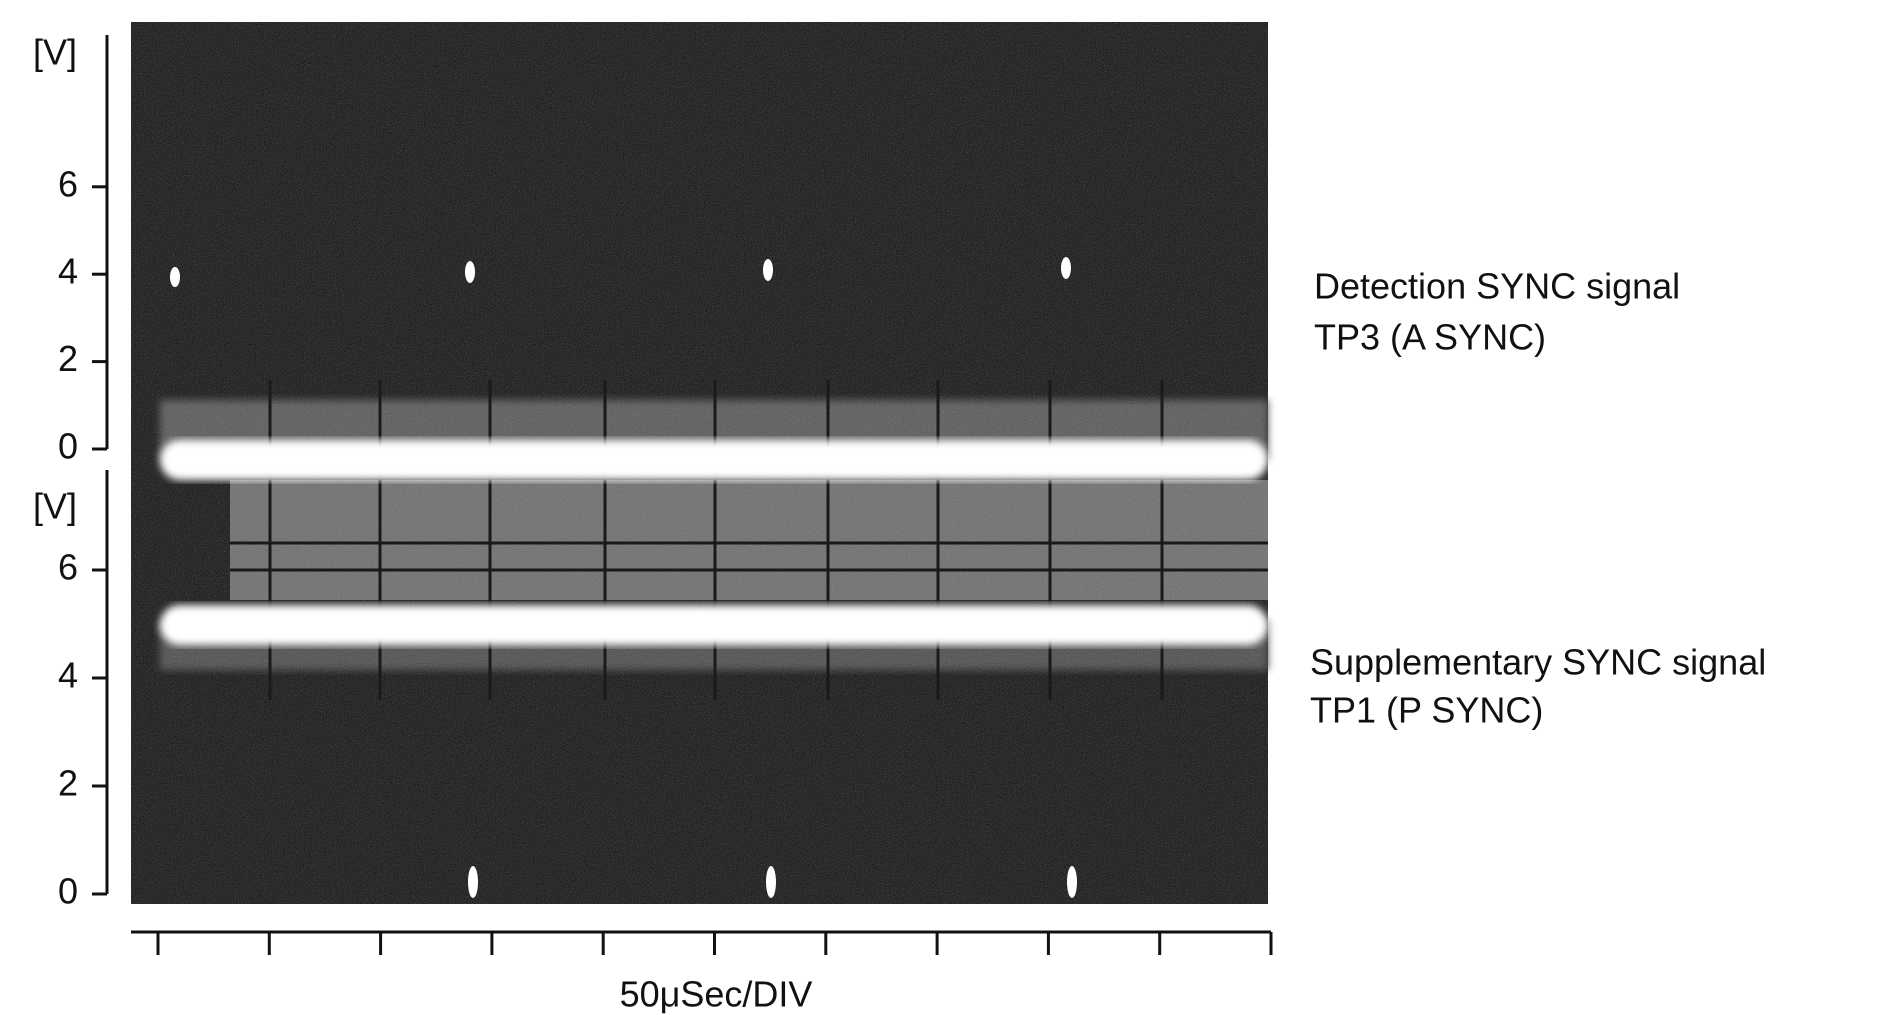 This screenshot has height=1015, width=1902. I want to click on lower-axis-unit: [V], so click(55, 506).